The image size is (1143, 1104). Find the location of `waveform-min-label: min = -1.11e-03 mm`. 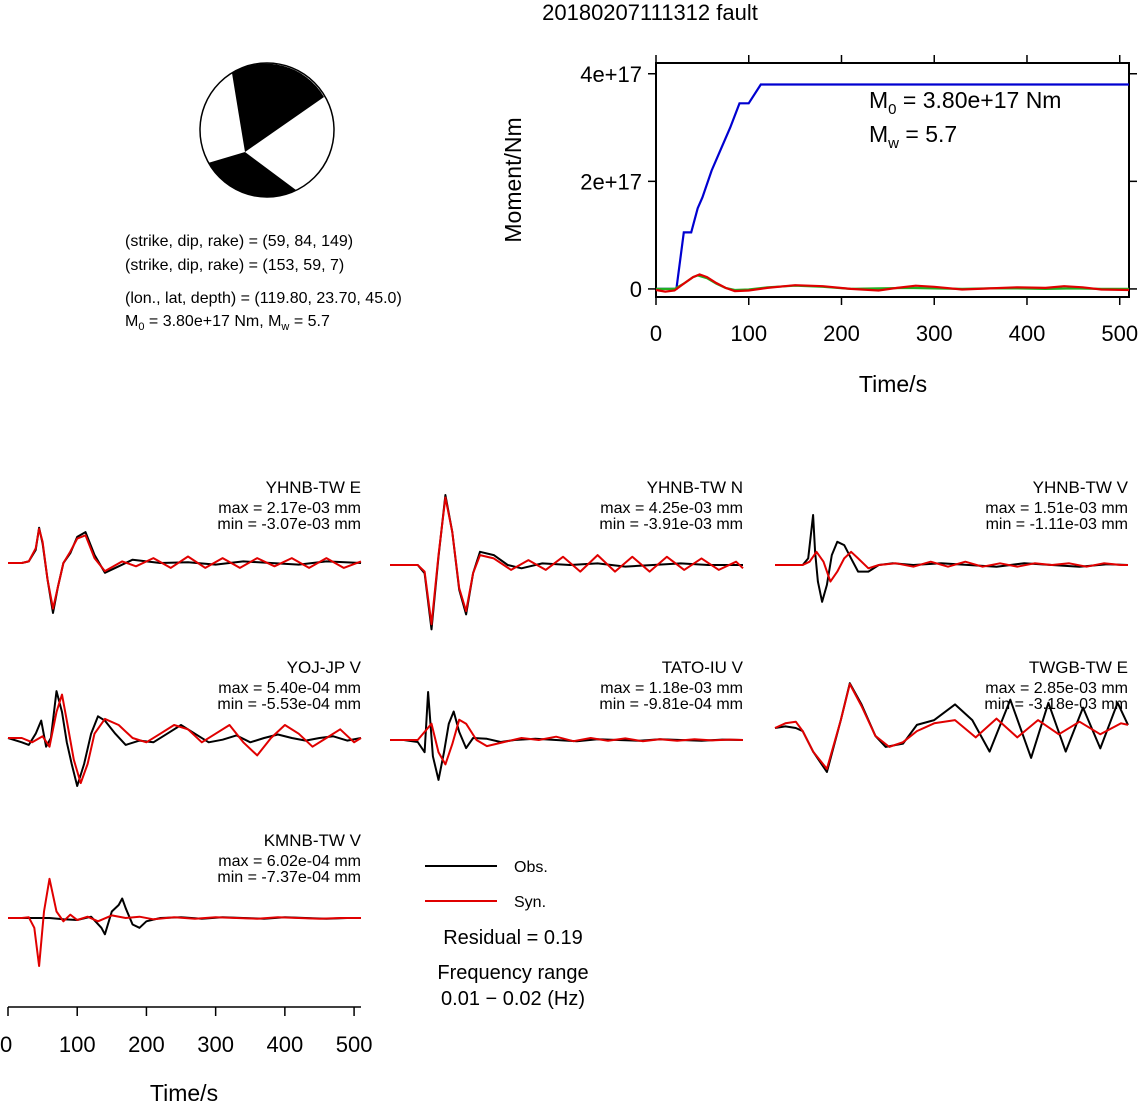

waveform-min-label: min = -1.11e-03 mm is located at coordinates (1057, 524).